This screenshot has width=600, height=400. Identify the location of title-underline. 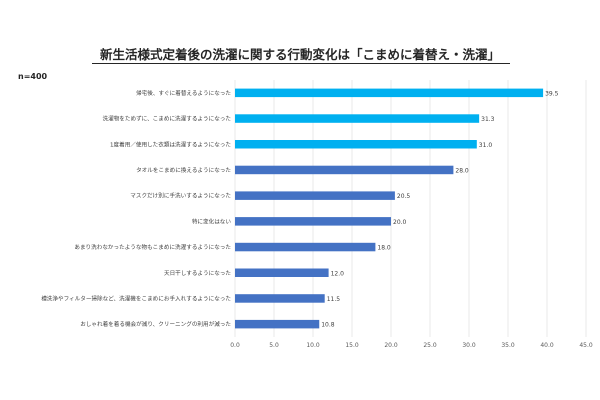
(301, 63).